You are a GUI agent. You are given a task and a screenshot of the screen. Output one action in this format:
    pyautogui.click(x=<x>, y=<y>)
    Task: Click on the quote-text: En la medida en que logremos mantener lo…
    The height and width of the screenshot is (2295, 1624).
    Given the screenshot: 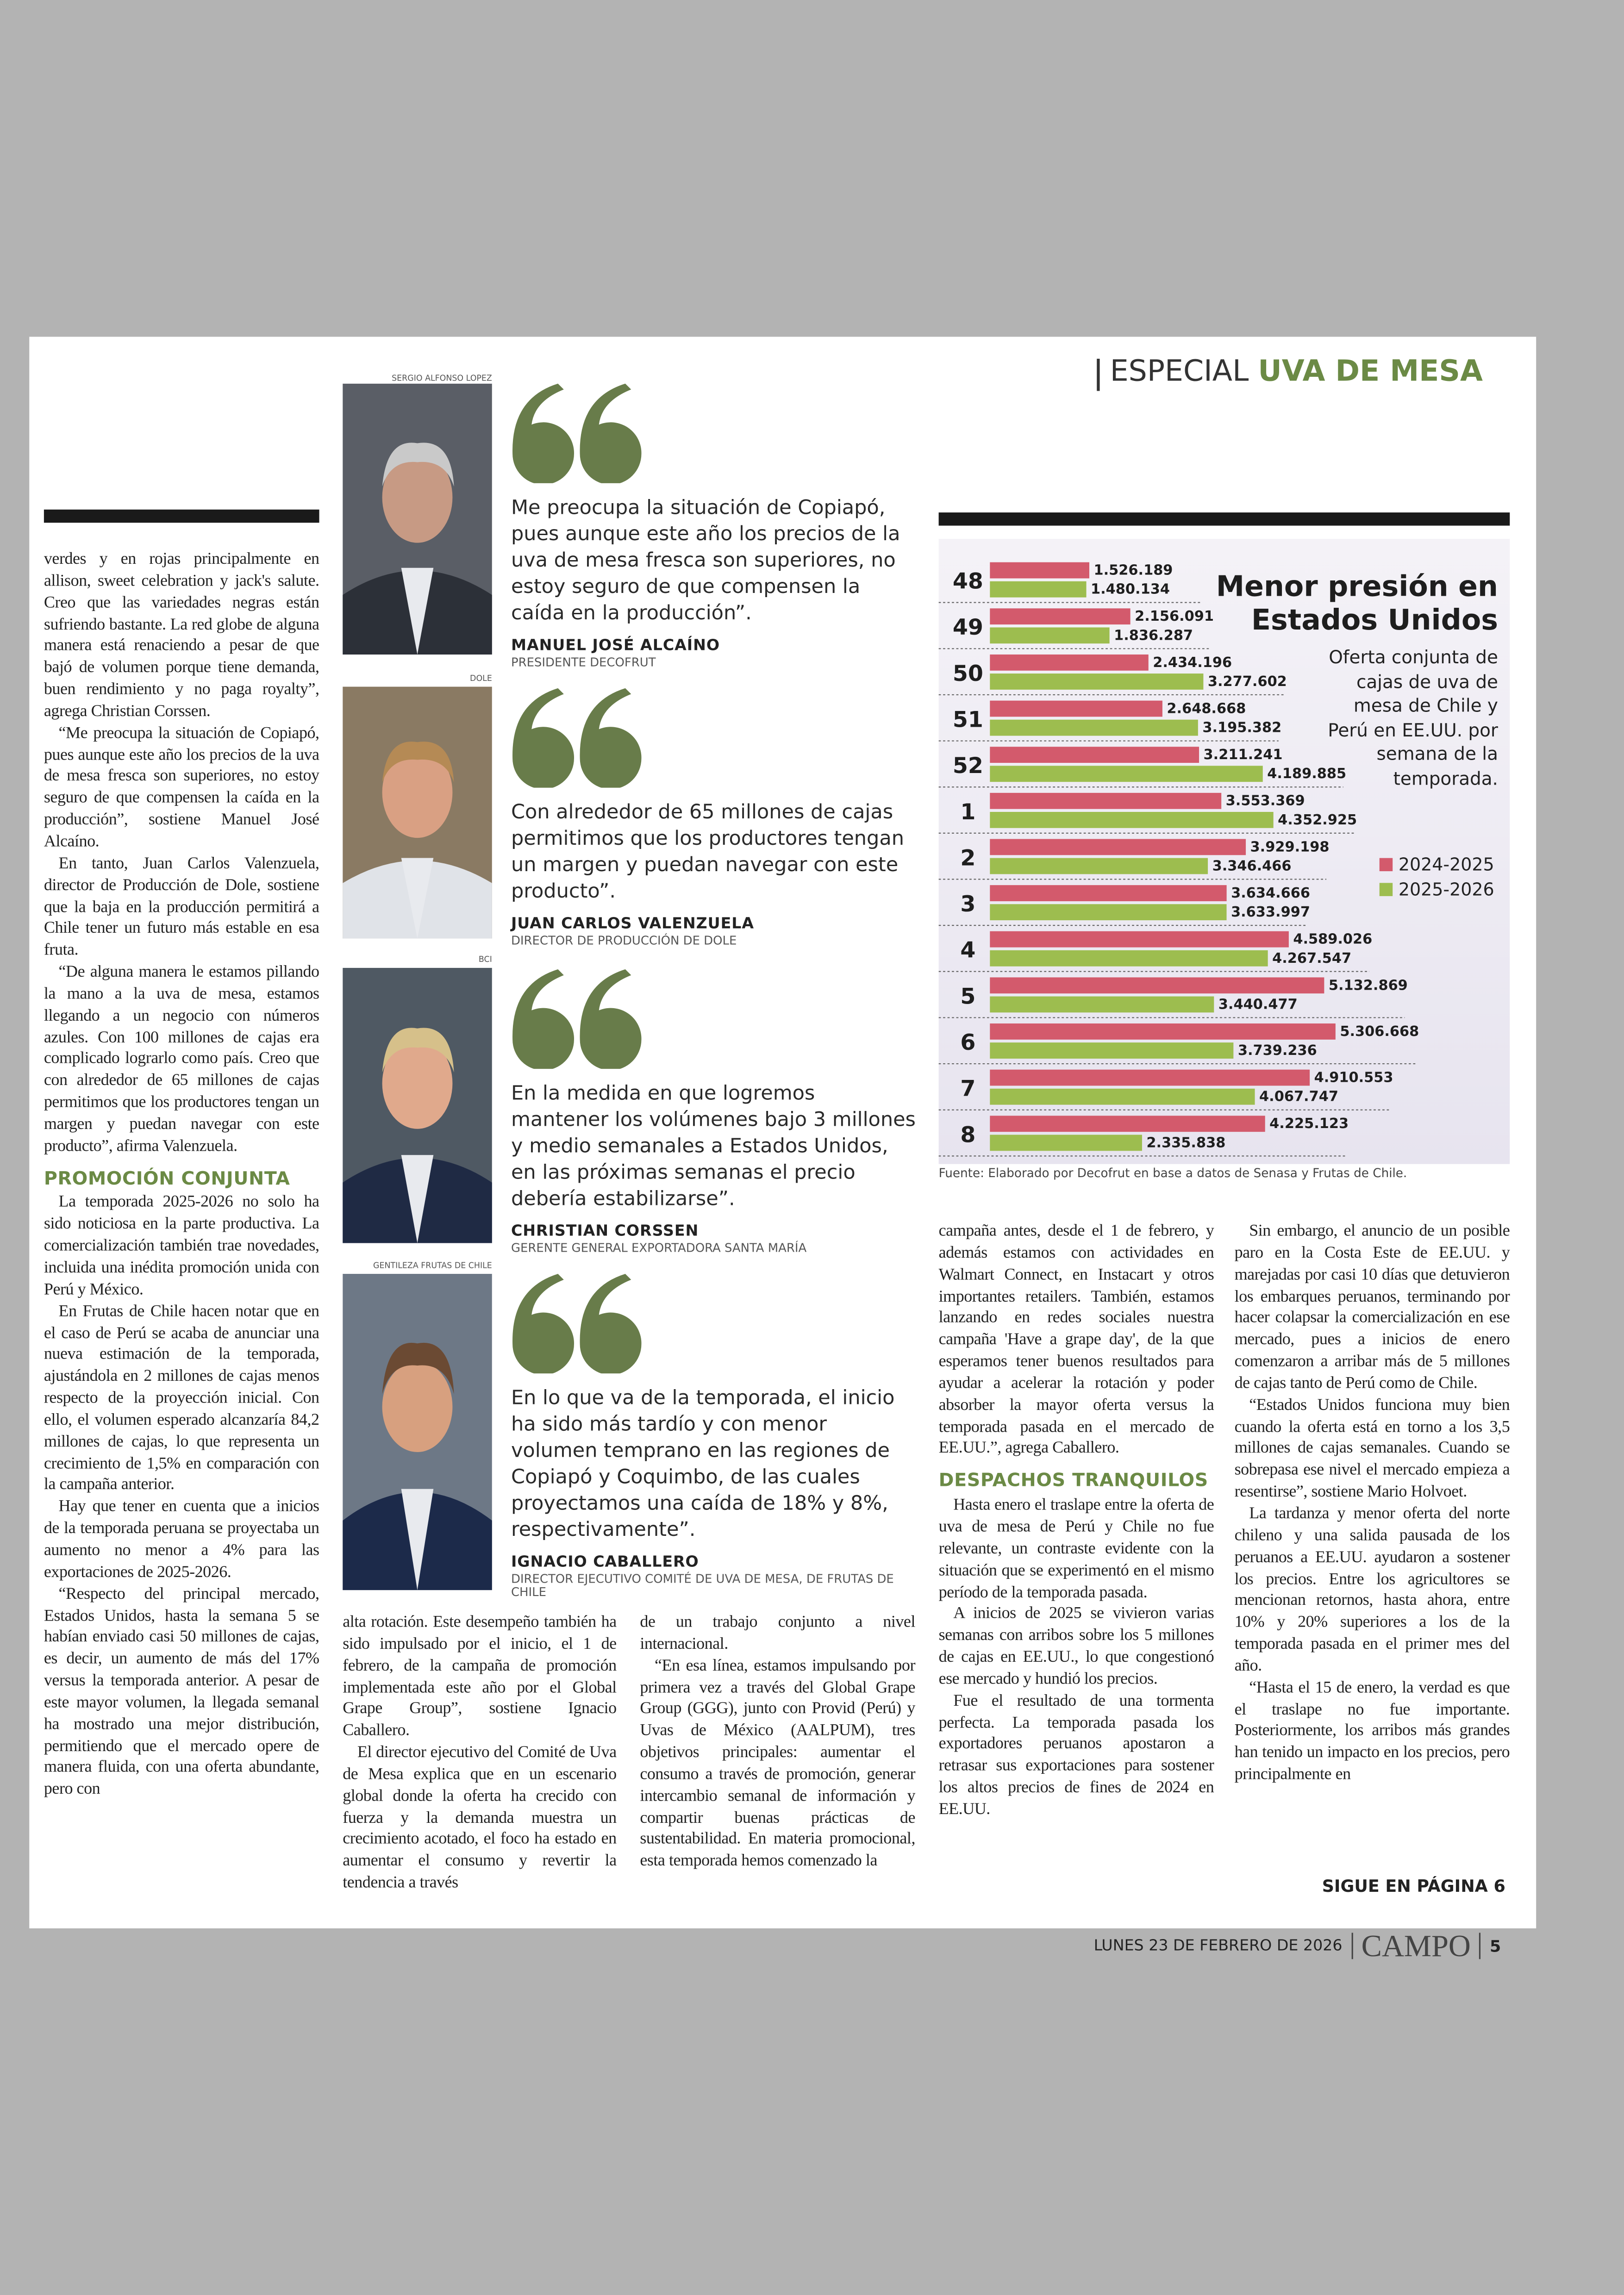 What is the action you would take?
    pyautogui.click(x=713, y=1147)
    